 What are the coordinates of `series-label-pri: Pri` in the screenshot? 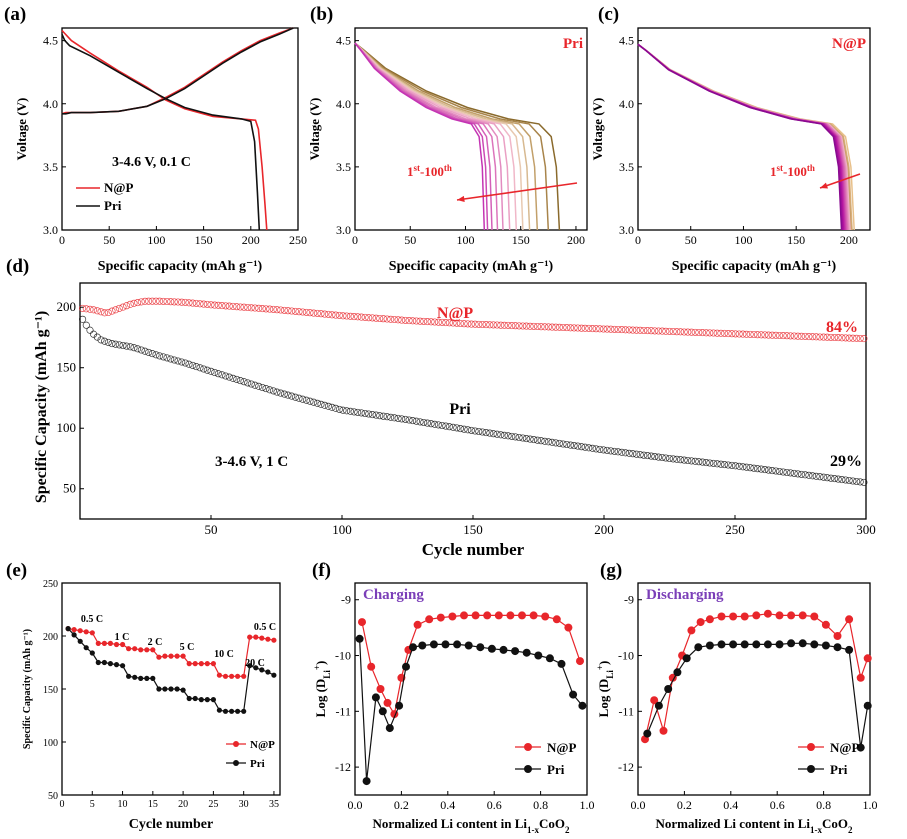 It's located at (460, 409).